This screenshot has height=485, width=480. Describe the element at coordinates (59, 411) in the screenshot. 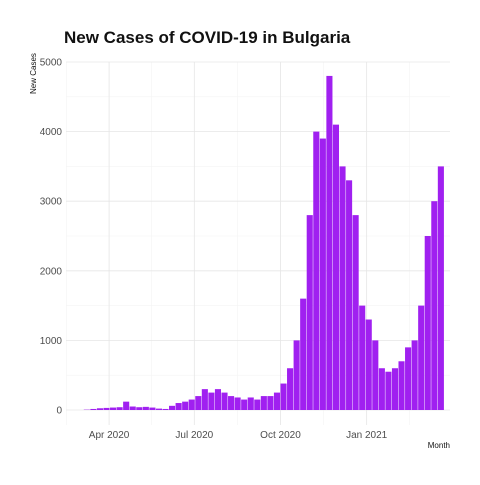

I see `y-tick-label: 0` at that location.